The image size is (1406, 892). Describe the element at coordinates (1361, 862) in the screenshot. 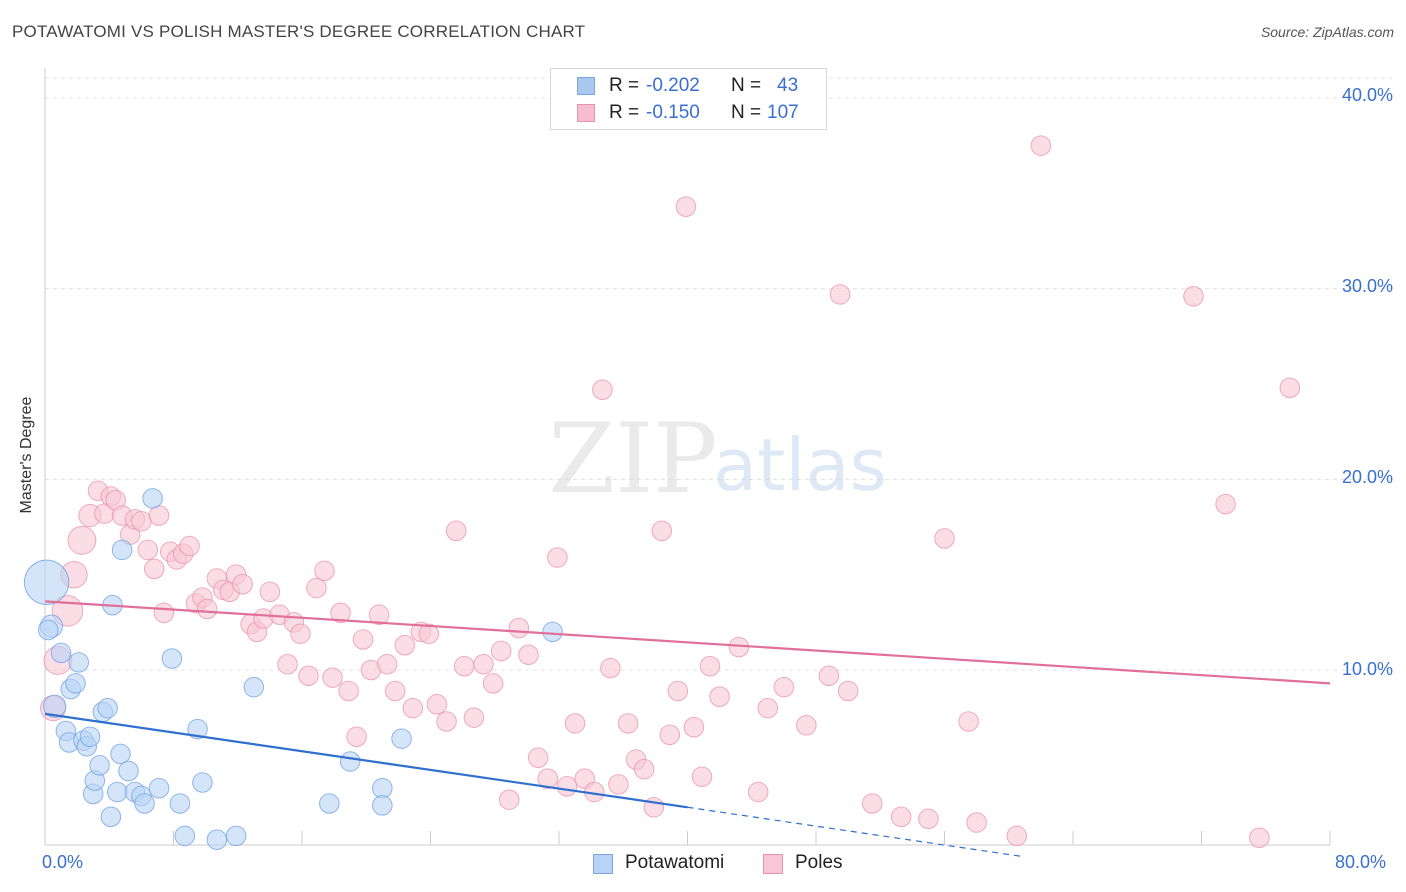

I see `x-tick-label-max: 80.0%` at that location.